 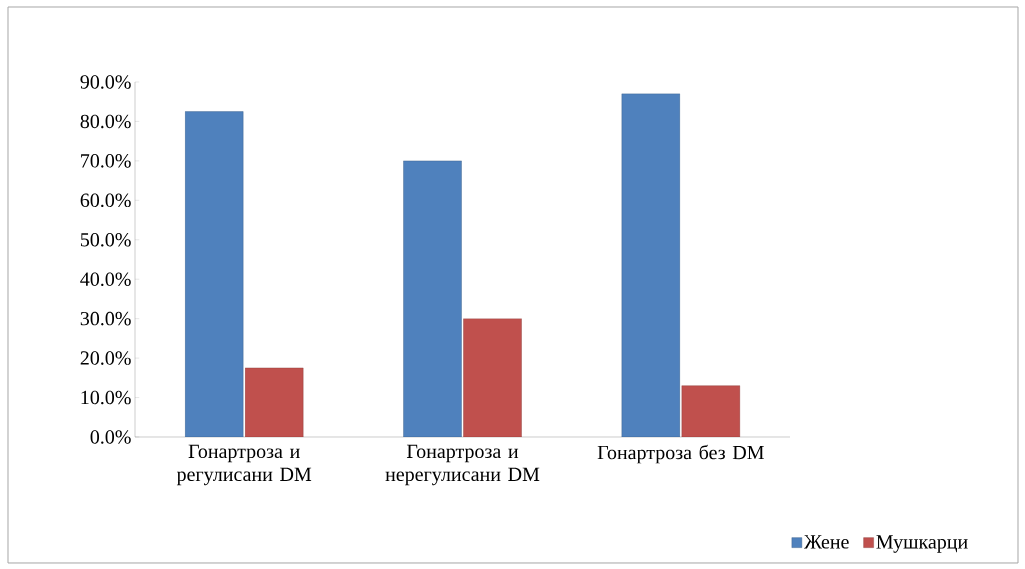 I want to click on y-tick-label: 80.0%, so click(x=105, y=121).